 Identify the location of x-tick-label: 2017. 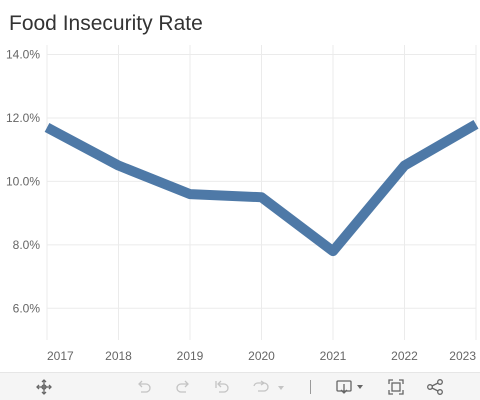
(60, 356).